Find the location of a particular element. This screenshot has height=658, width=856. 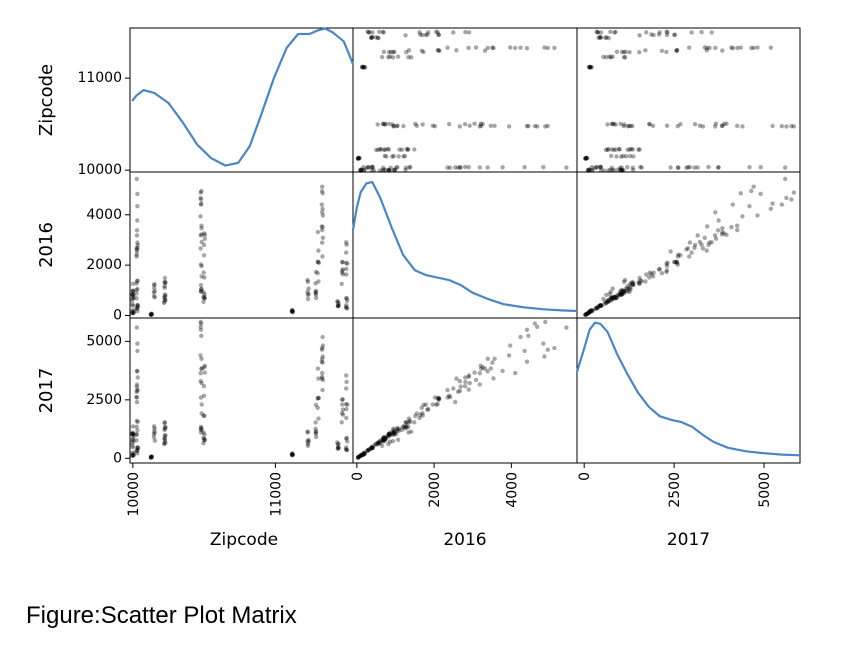

y-tick-label-2016-2: 4000 is located at coordinates (104, 215).